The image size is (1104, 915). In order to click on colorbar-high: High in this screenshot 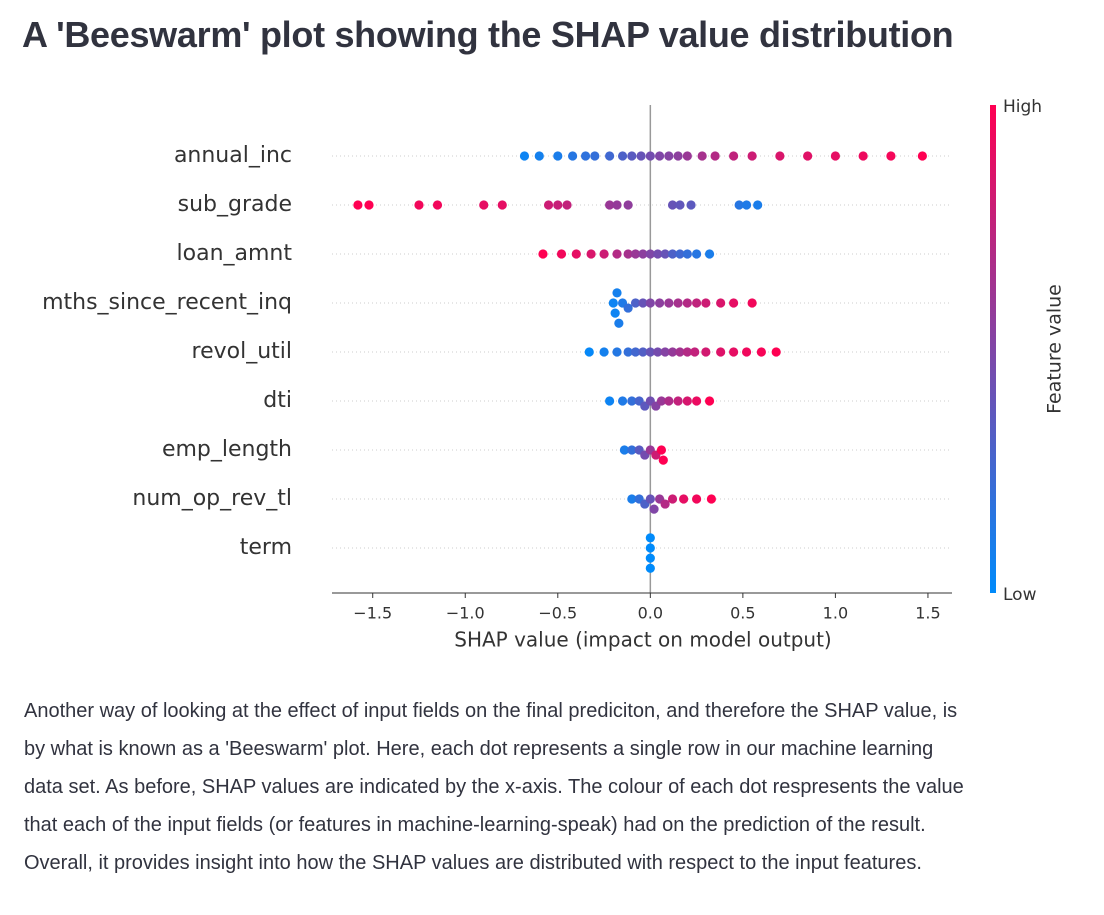, I will do `click(1022, 107)`.